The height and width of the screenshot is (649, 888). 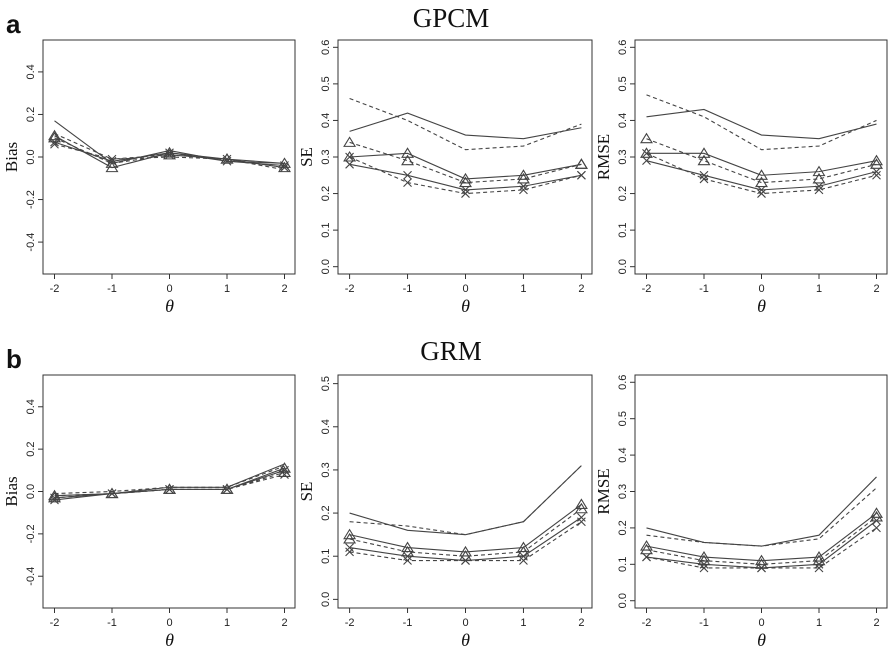 I want to click on x-tick-label: 2, so click(x=581, y=623).